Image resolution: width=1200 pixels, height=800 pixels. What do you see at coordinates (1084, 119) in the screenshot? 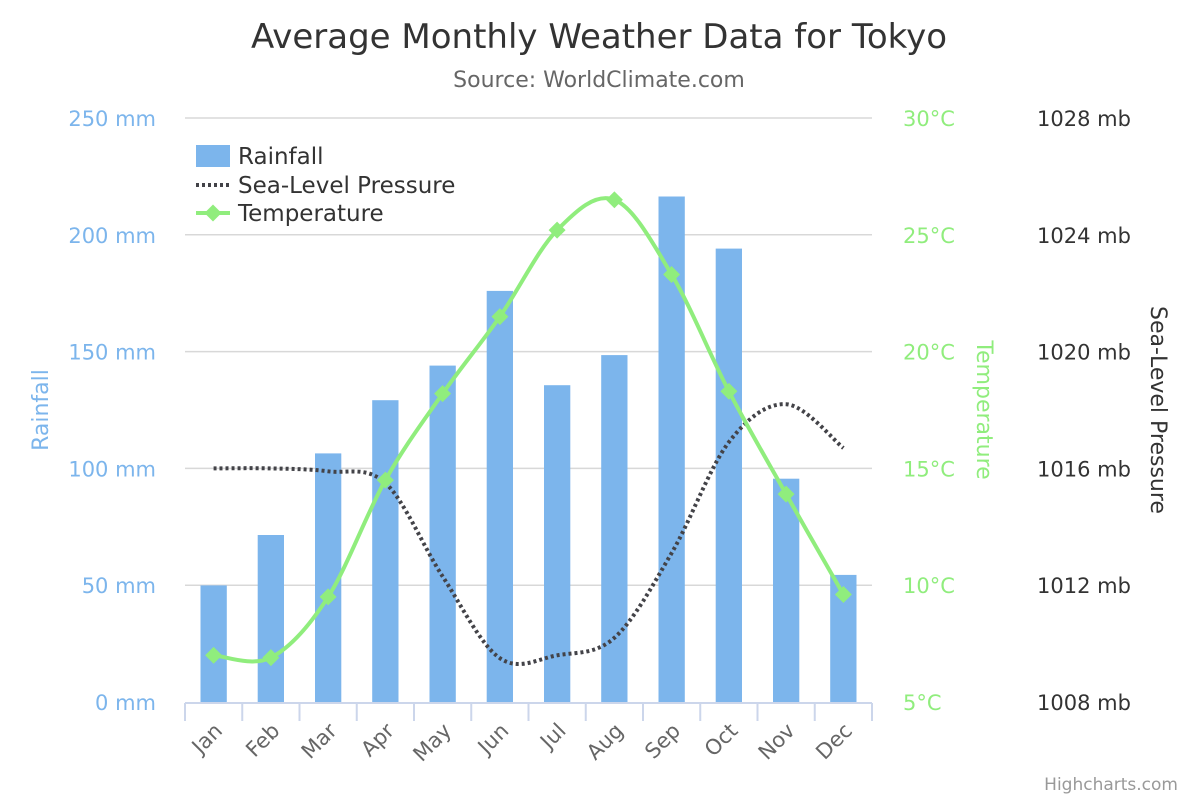
I see `pressure-tick-label: 1028 mb` at bounding box center [1084, 119].